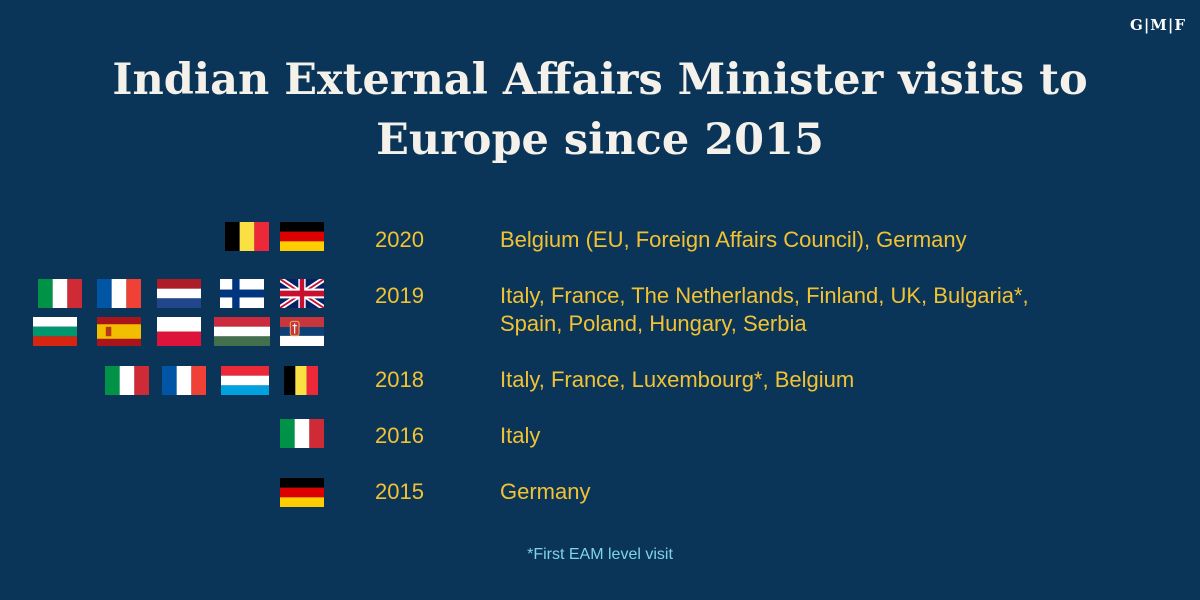 The image size is (1200, 600). I want to click on visit-countries: Germany, so click(545, 491).